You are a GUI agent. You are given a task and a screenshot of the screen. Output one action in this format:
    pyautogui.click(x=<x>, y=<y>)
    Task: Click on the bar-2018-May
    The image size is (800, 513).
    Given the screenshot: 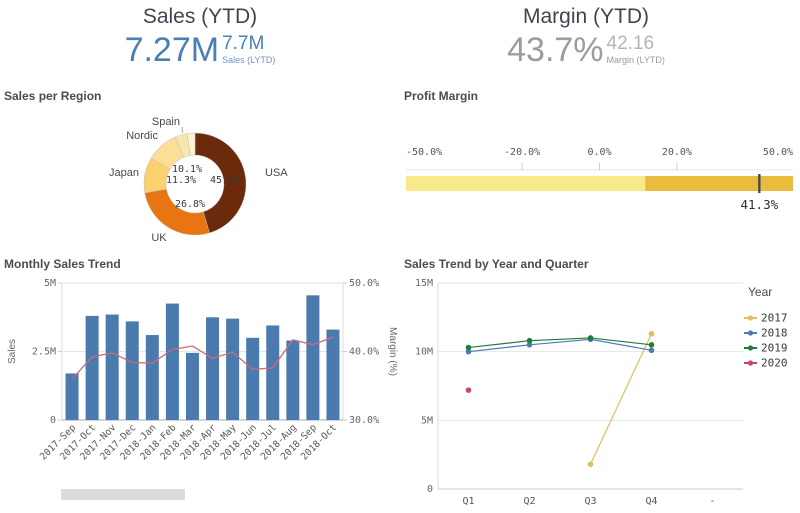 What is the action you would take?
    pyautogui.click(x=233, y=369)
    